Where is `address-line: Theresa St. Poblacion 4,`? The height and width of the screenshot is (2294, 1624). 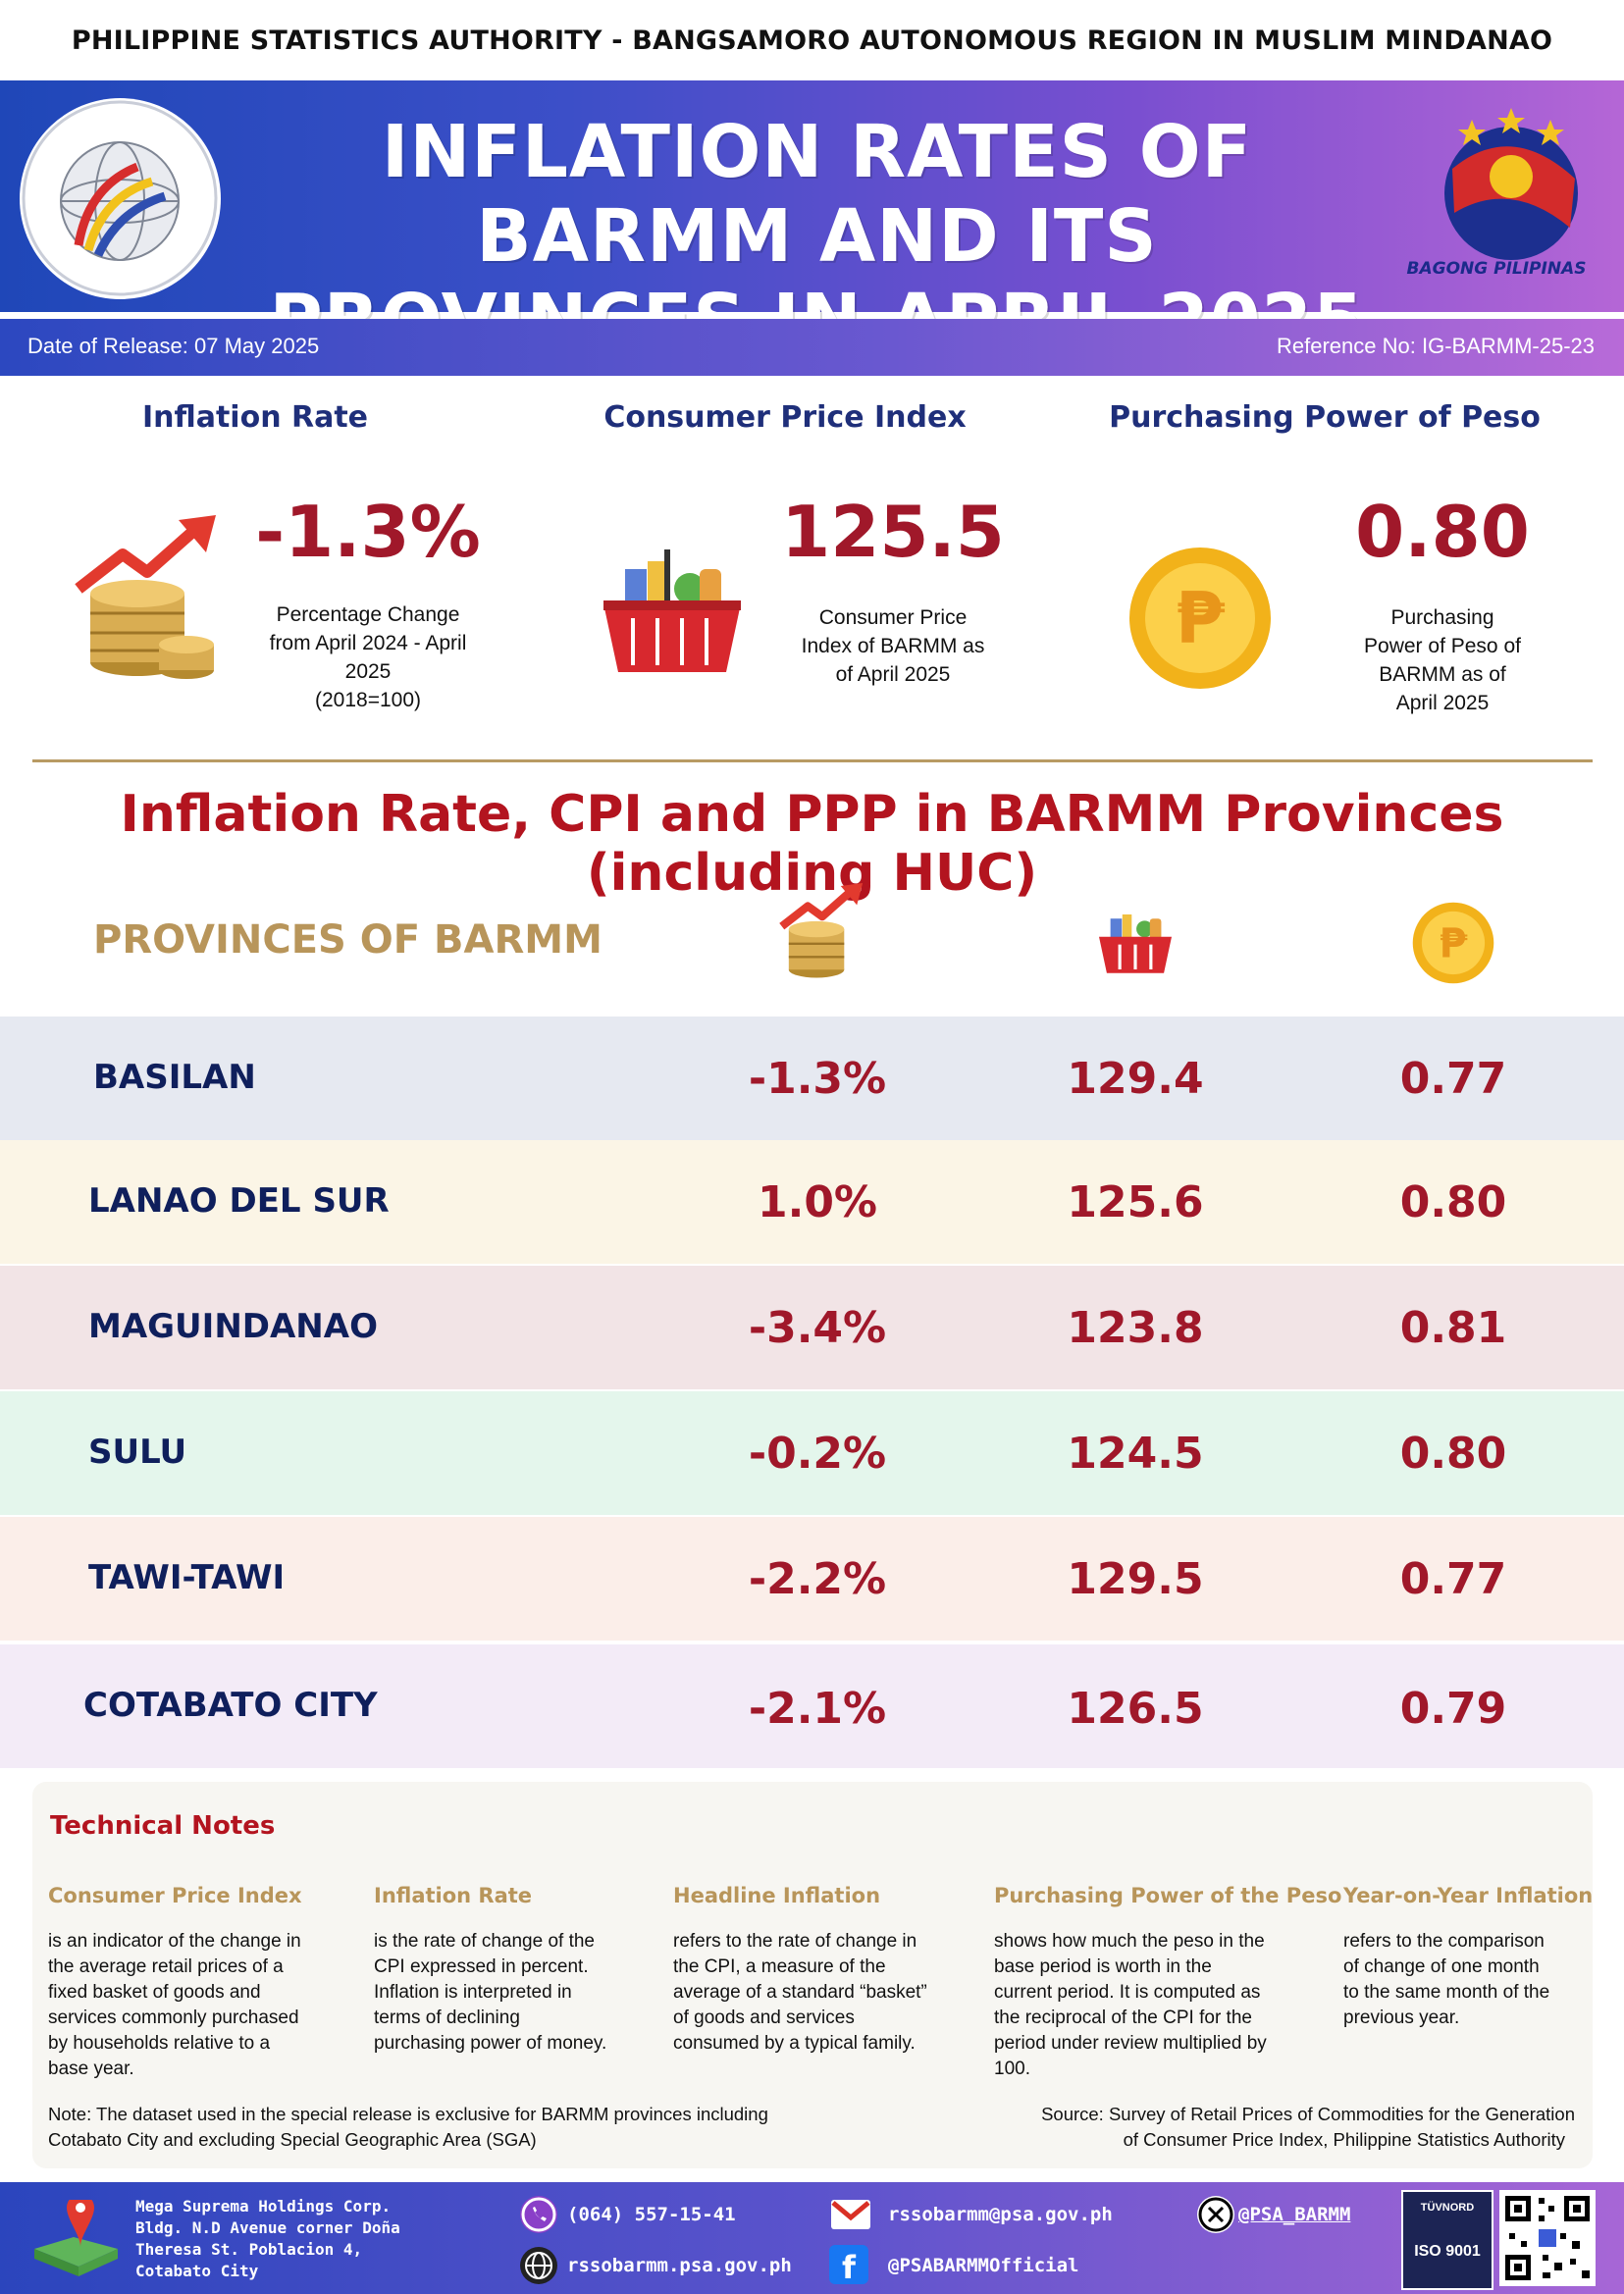 address-line: Theresa St. Poblacion 4, is located at coordinates (249, 2249).